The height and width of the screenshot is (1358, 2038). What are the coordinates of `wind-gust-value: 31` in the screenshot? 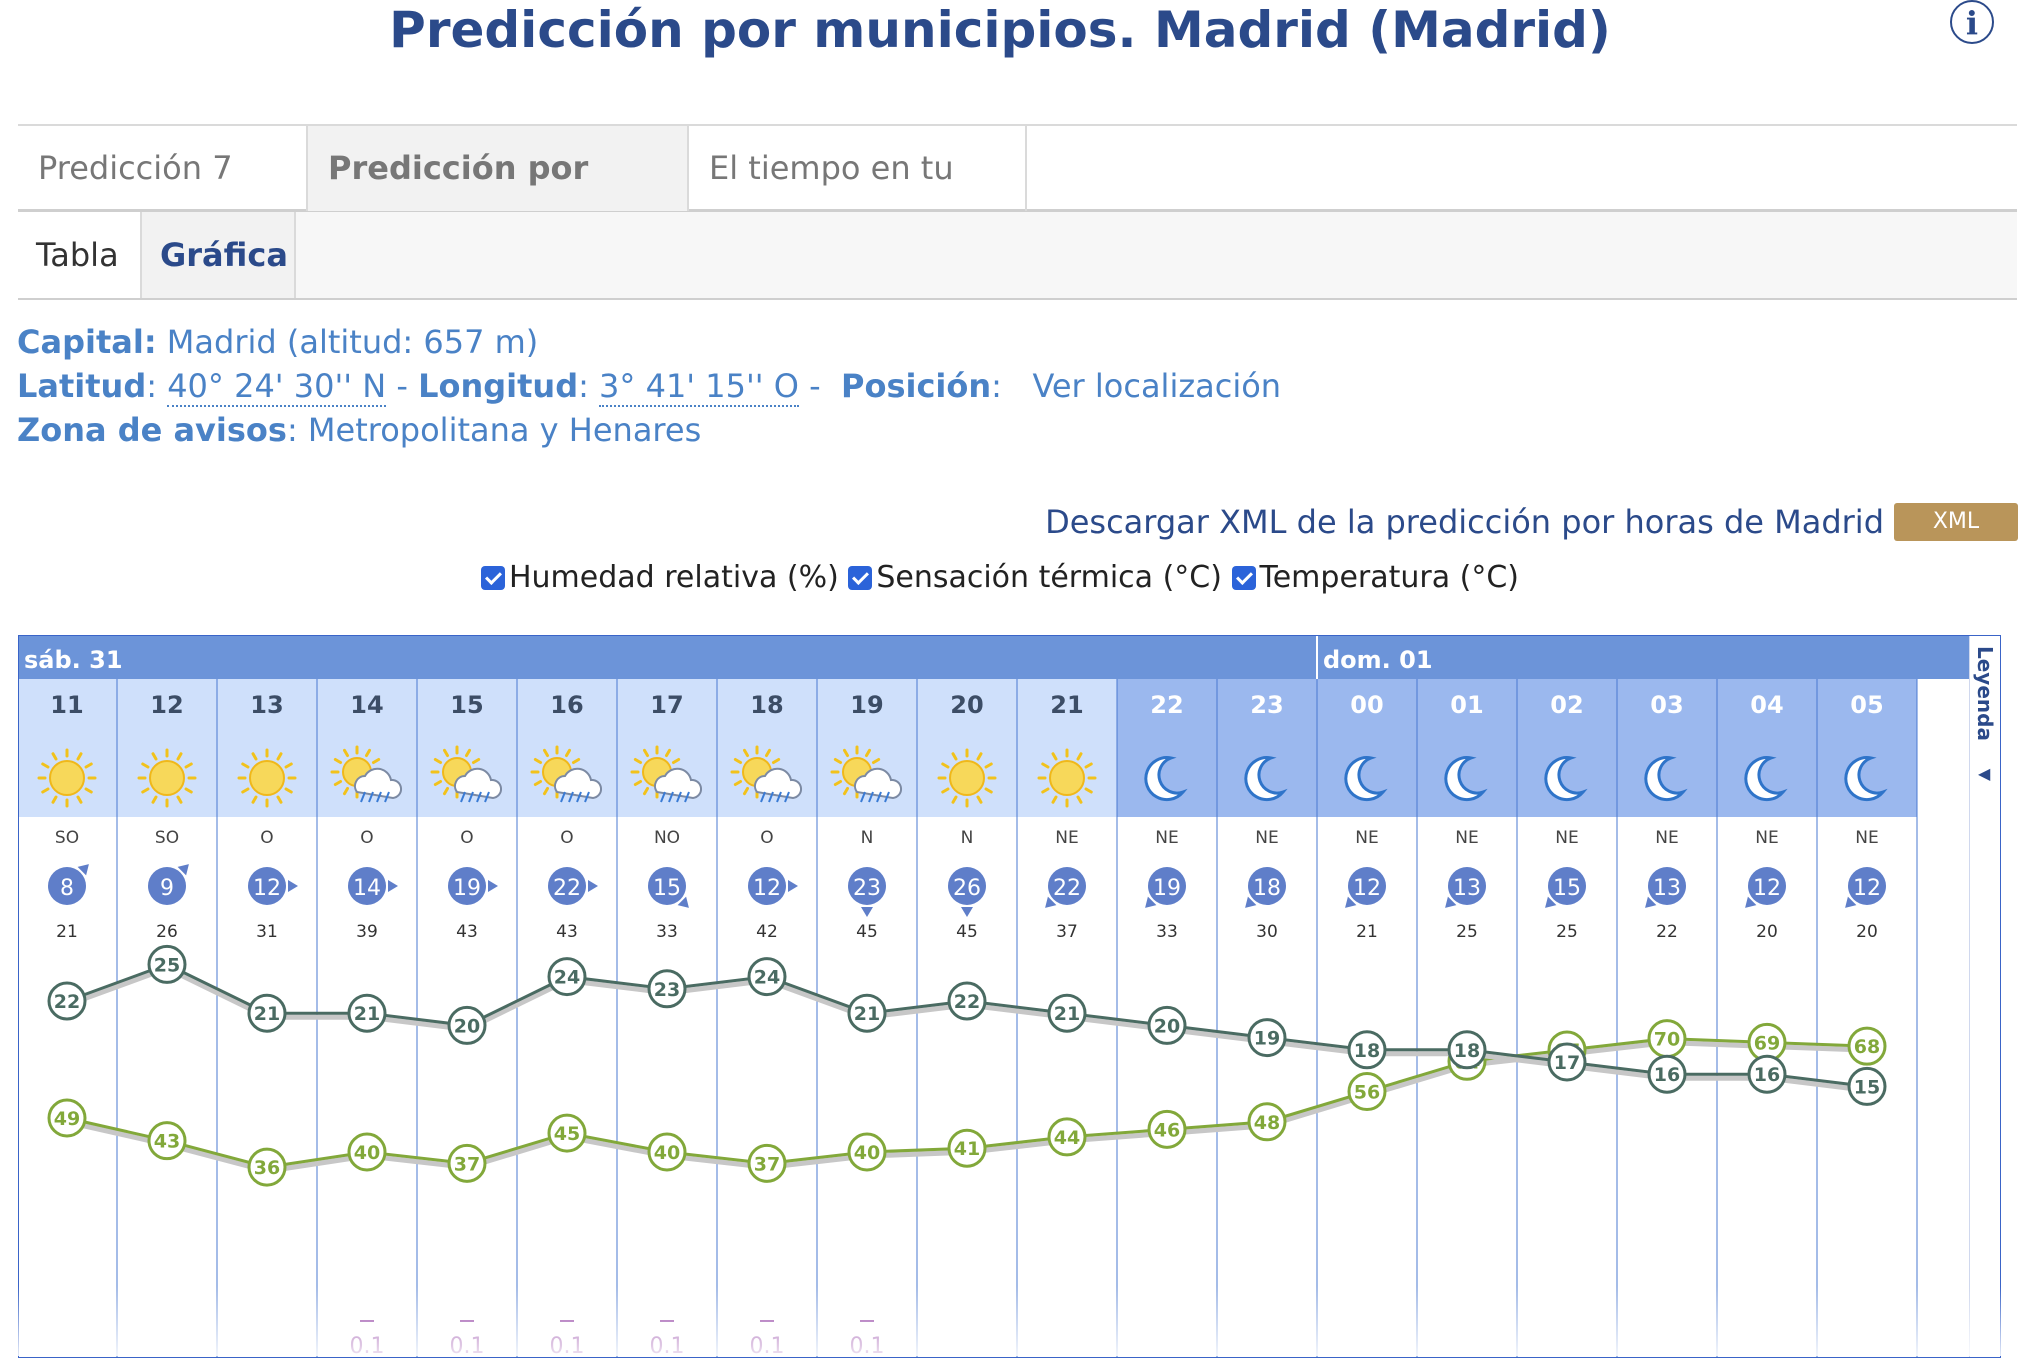 It's located at (267, 932).